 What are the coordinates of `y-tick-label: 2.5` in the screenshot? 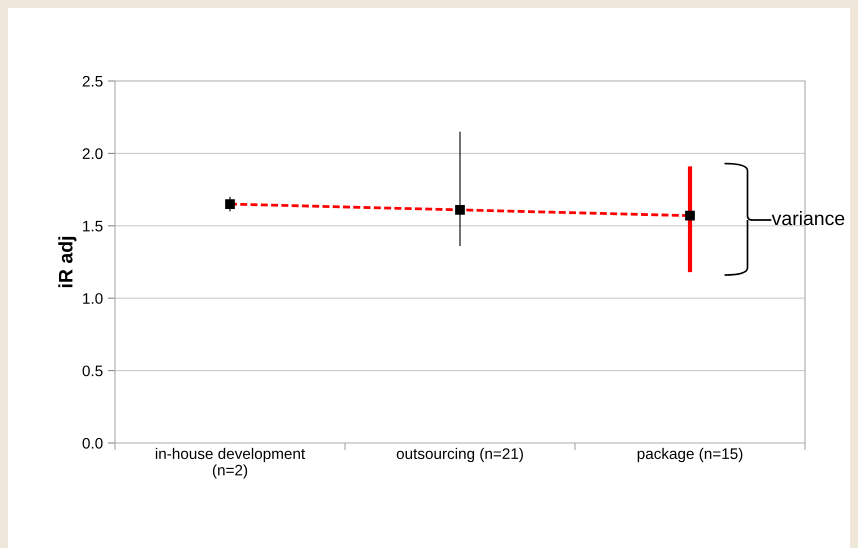 It's located at (92, 81).